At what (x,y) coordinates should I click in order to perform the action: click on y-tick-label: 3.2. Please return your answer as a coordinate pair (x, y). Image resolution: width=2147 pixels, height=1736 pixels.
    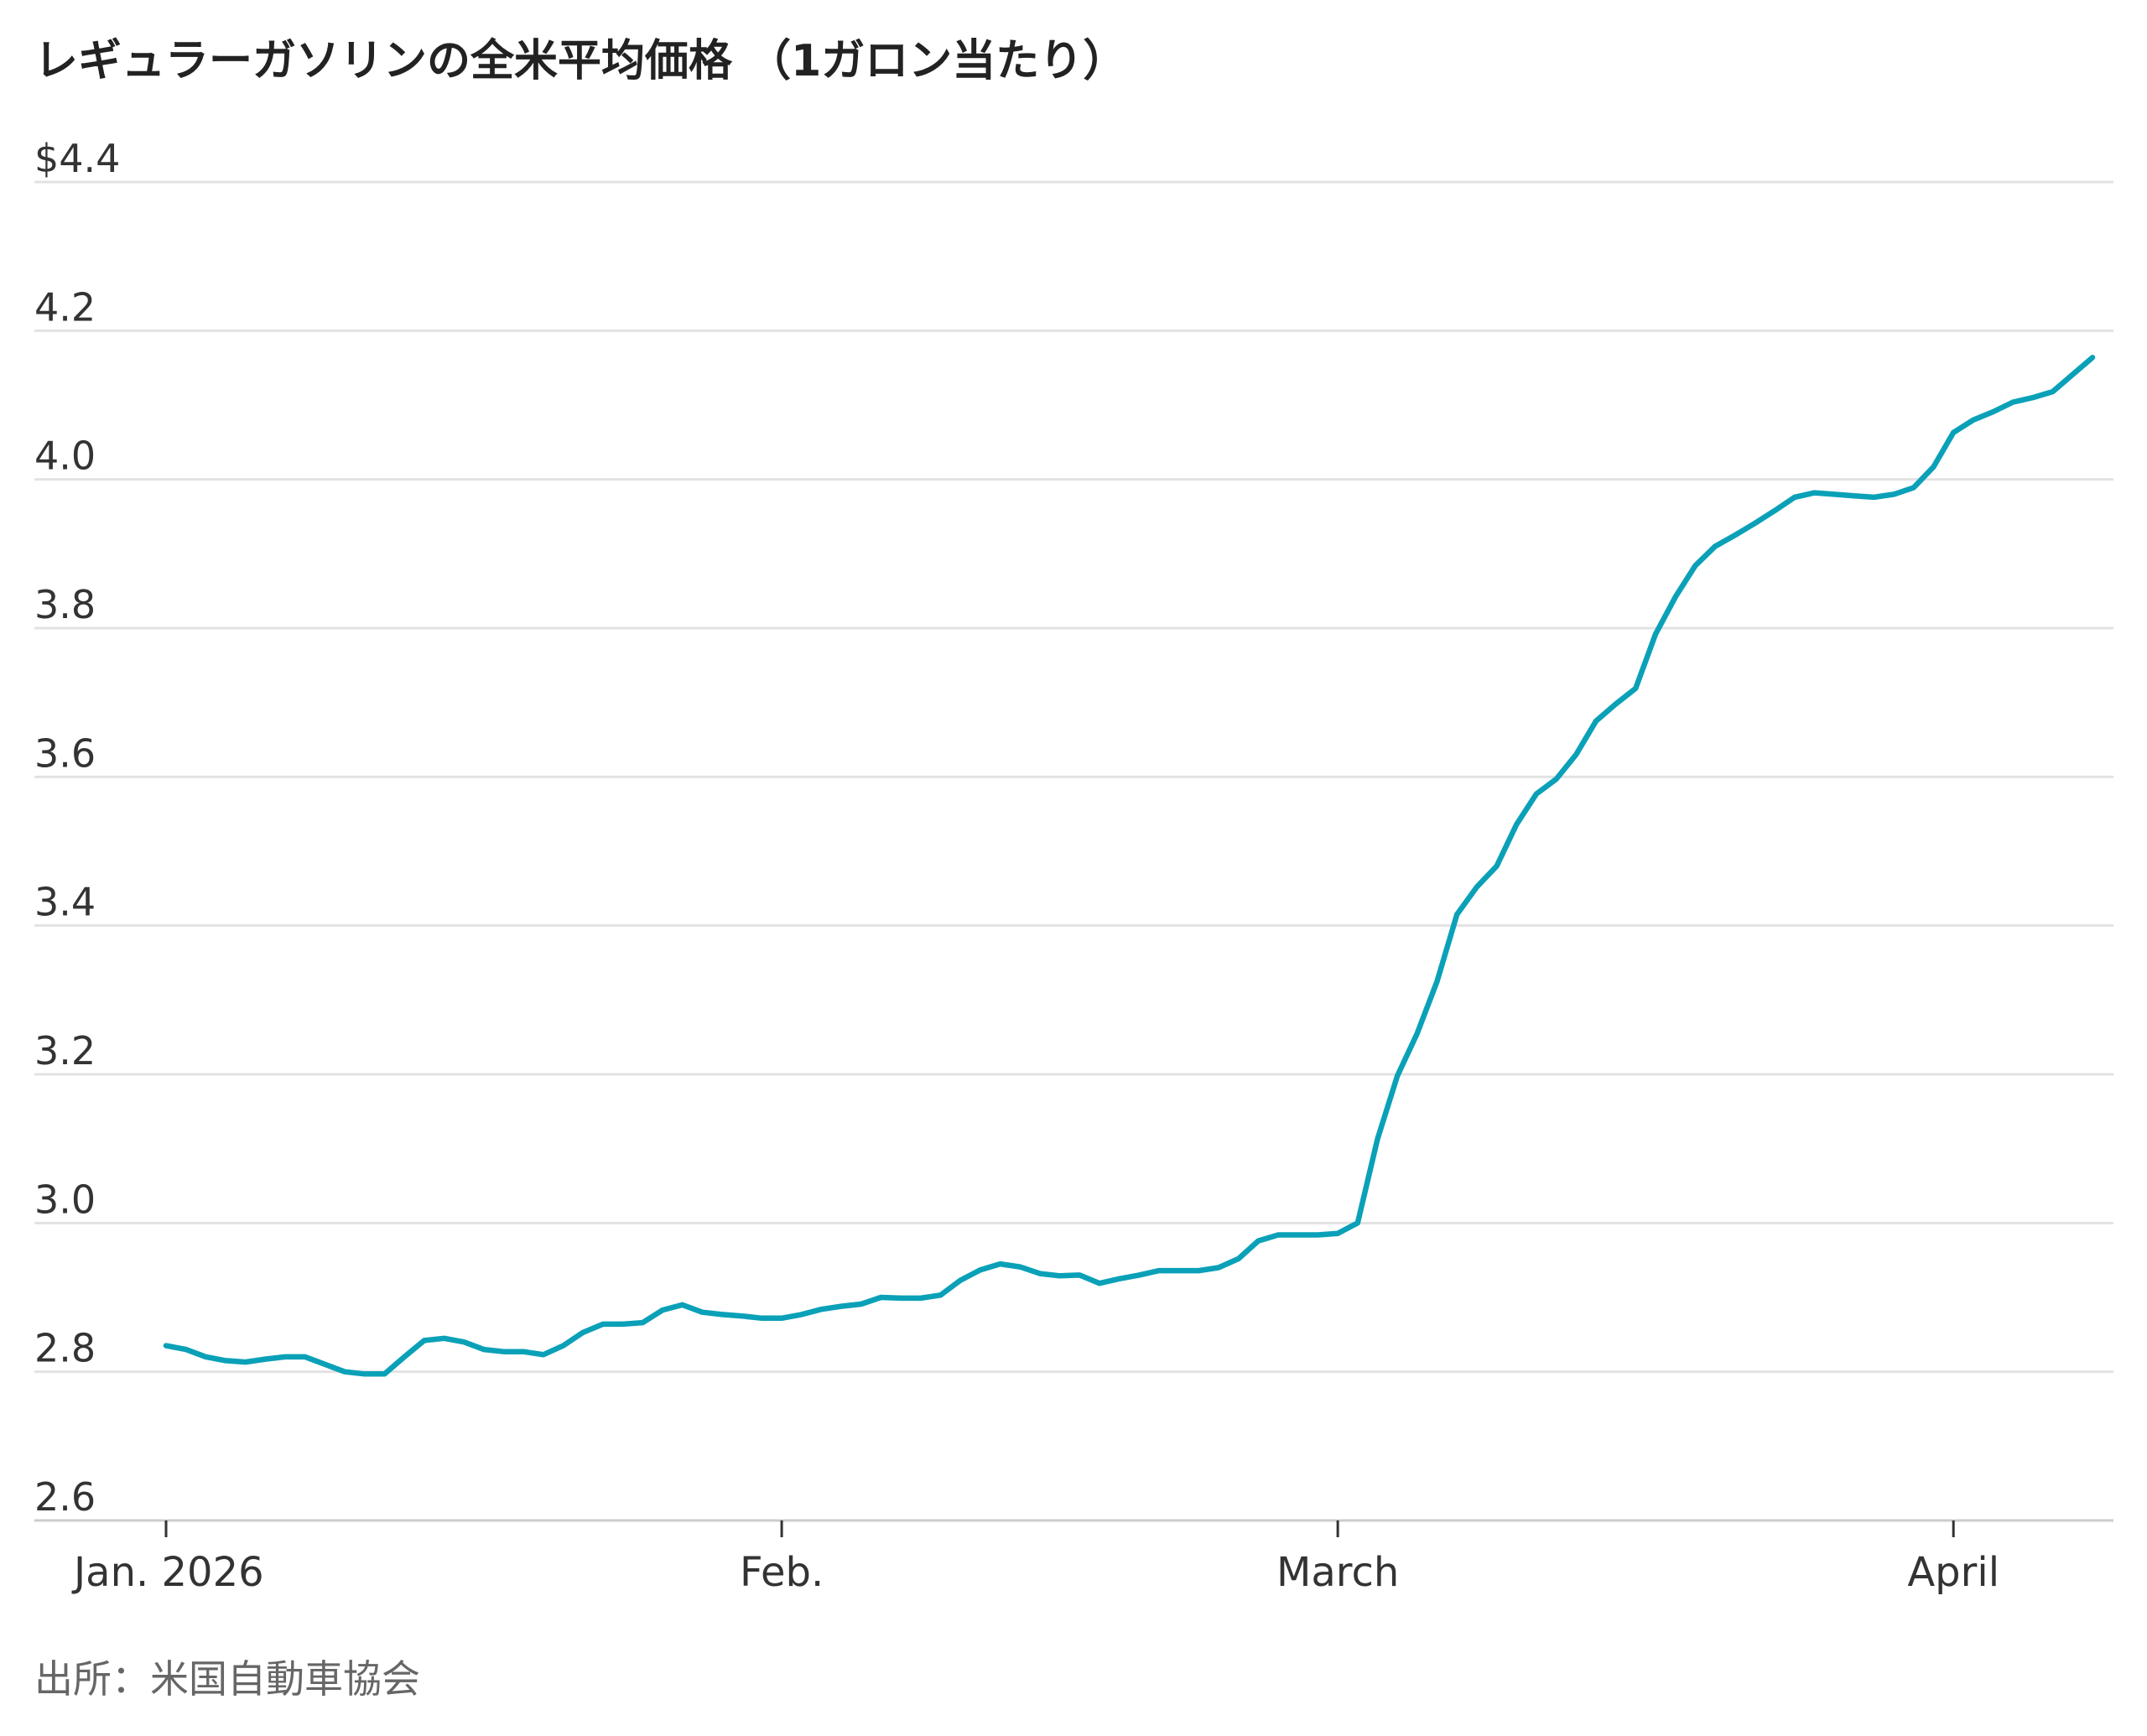
    Looking at the image, I should click on (65, 1050).